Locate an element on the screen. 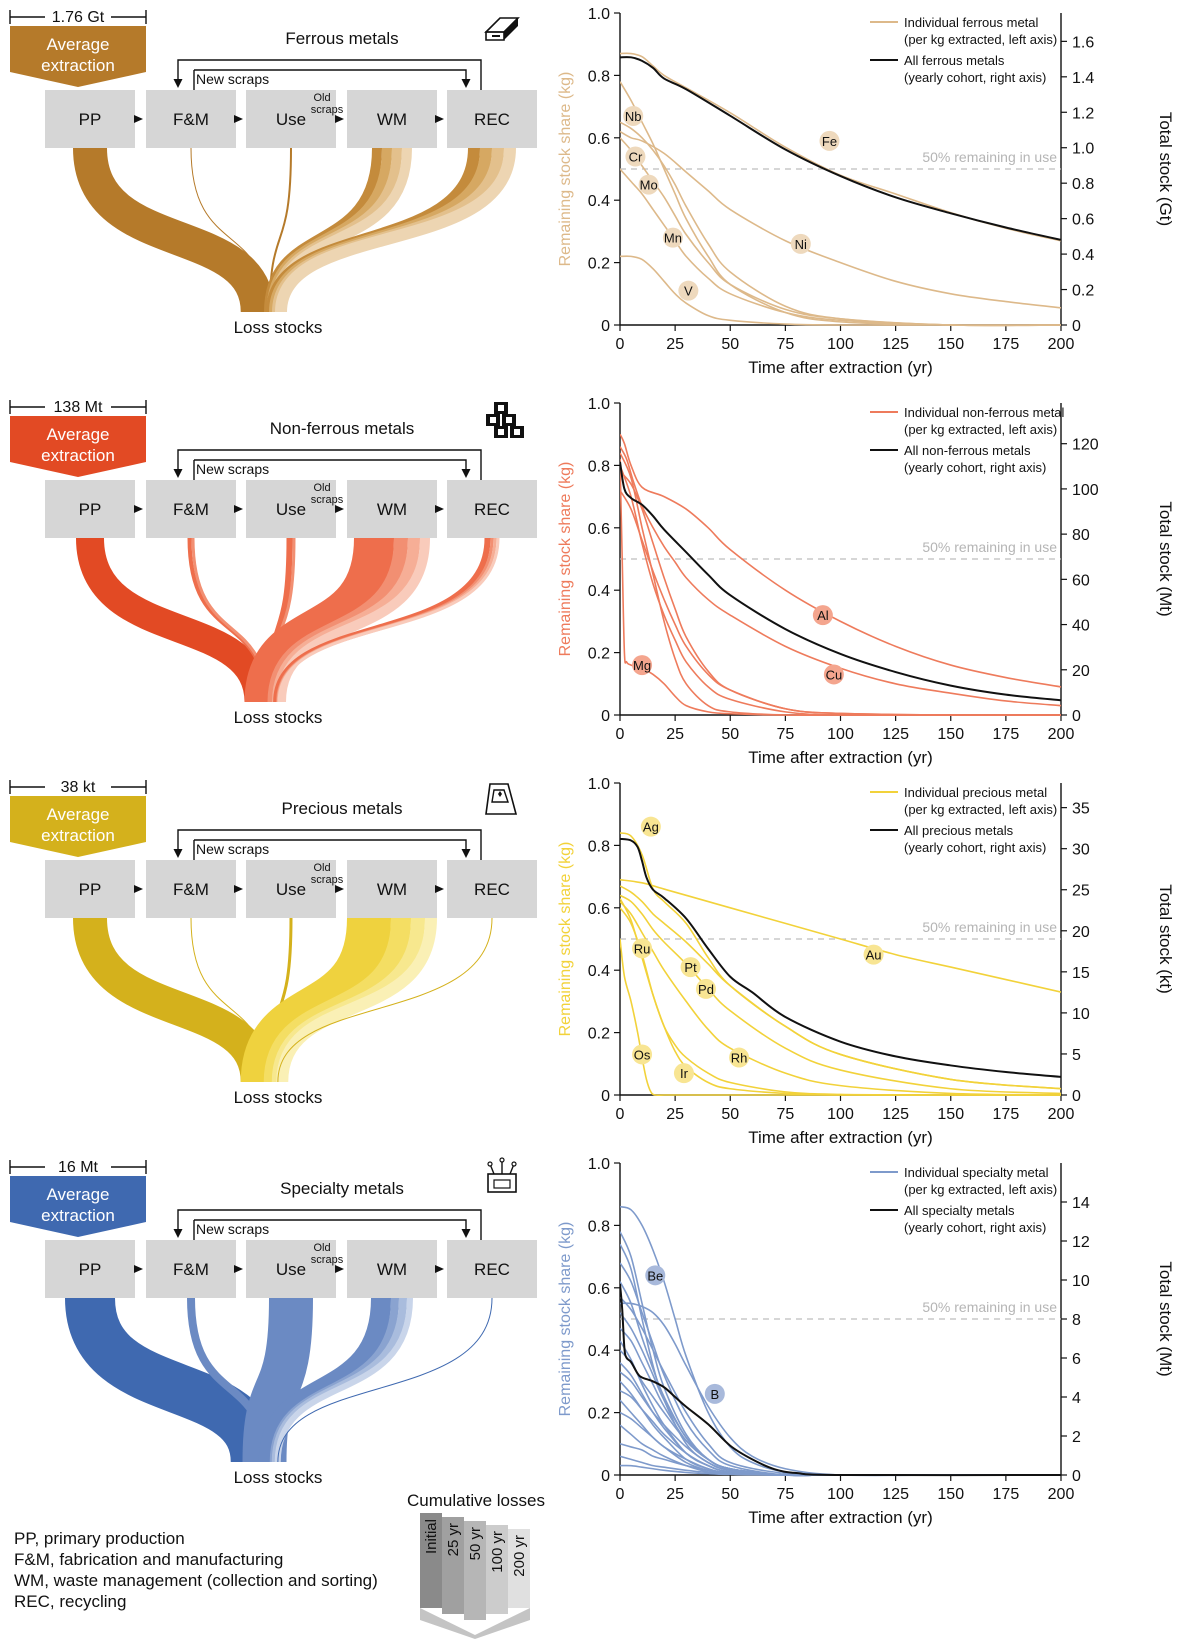 The image size is (1184, 1639). extraction-label: extraction is located at coordinates (78, 65).